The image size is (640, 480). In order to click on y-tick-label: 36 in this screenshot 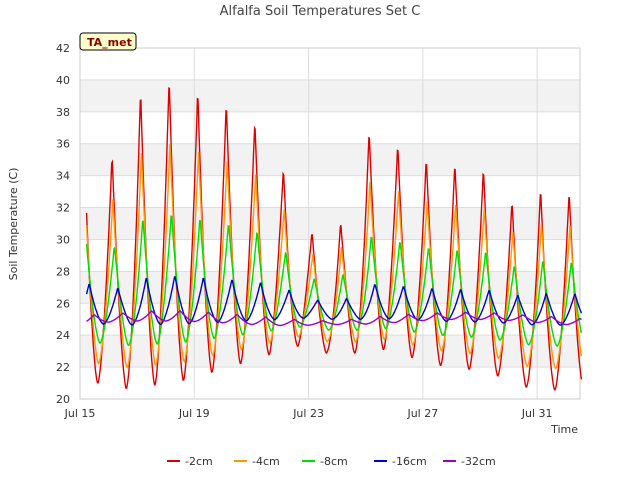, I will do `click(63, 144)`.